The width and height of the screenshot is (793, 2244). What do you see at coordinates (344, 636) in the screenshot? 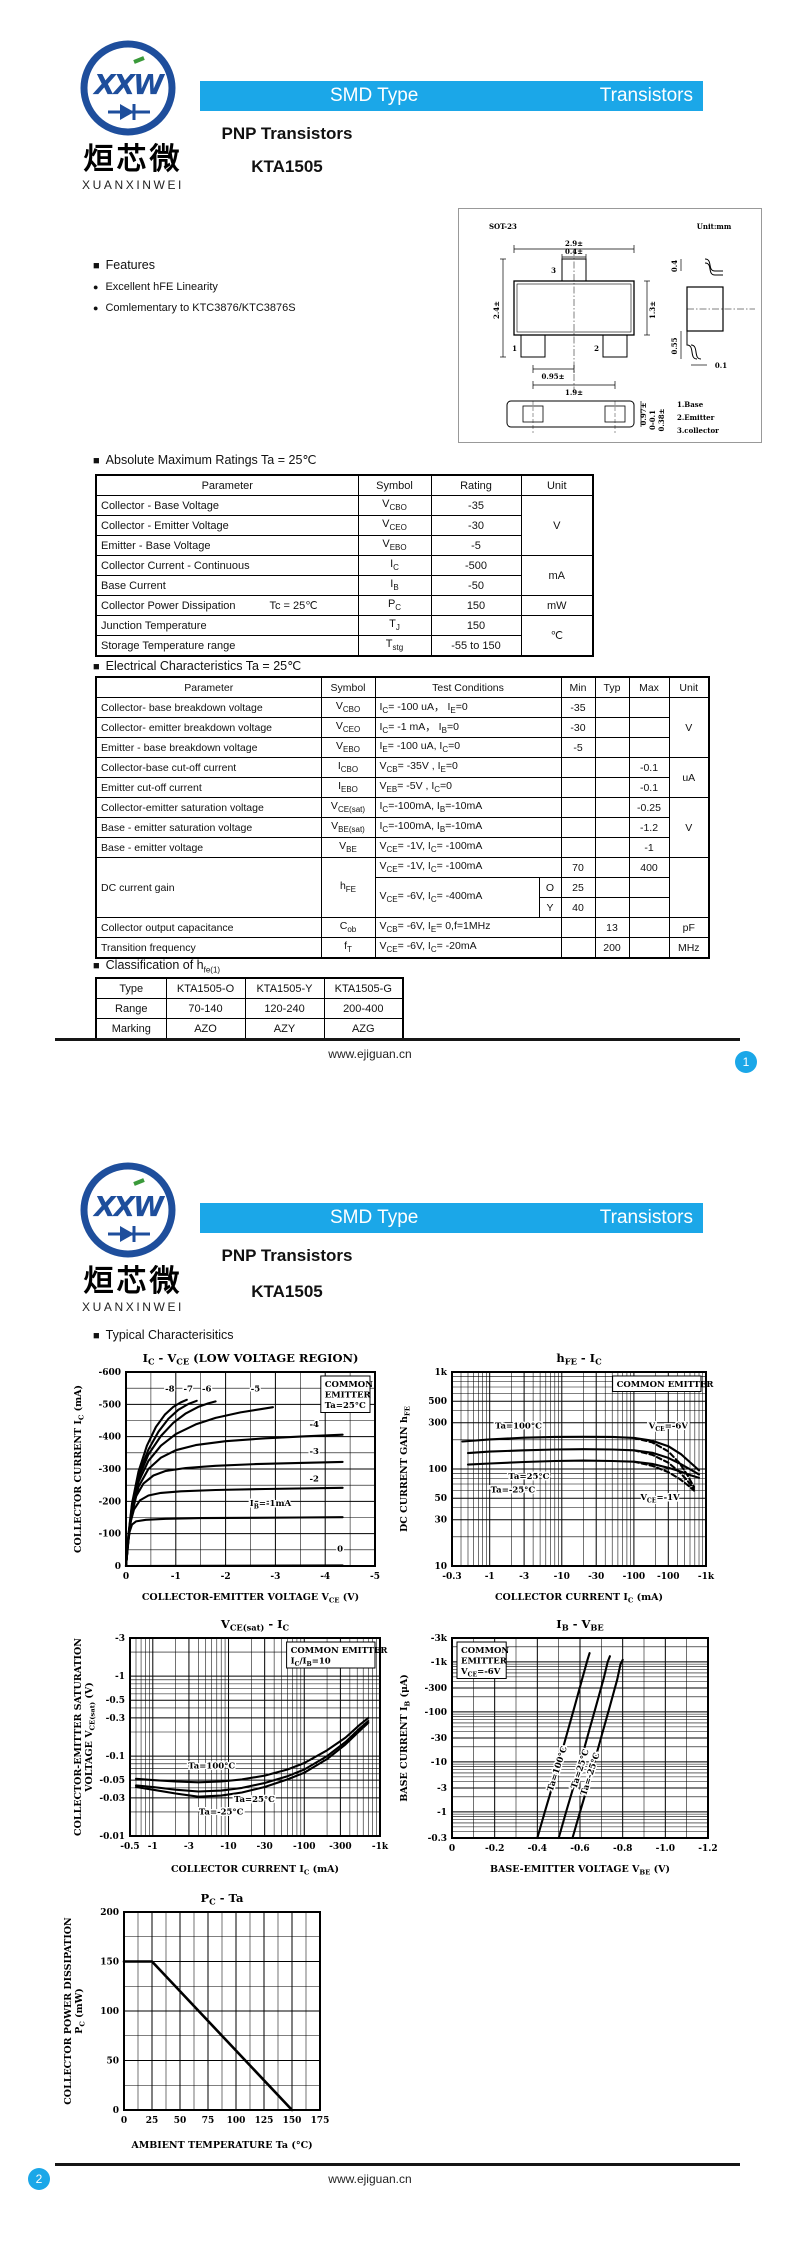
I see `table-row: Junction Temperature TJ 150 ℃` at bounding box center [344, 636].